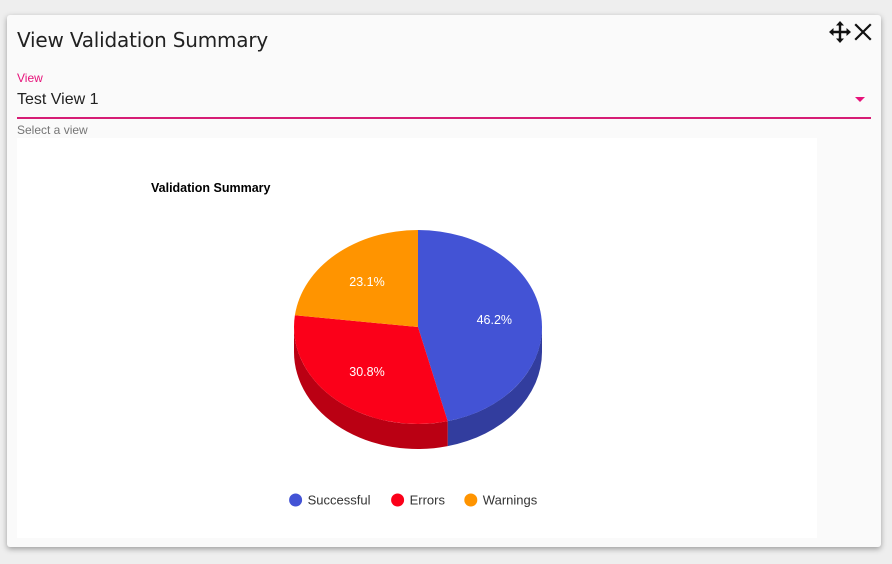 The height and width of the screenshot is (564, 892). I want to click on view-select-field: View Test View 1 Select a view, so click(444, 104).